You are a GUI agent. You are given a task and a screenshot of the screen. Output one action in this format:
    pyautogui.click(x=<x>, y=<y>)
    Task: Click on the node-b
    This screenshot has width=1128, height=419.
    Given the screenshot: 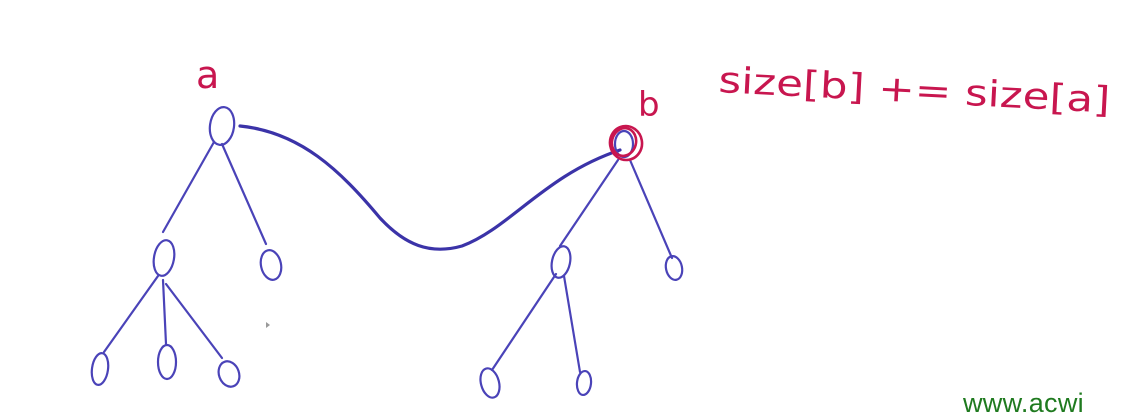 What is the action you would take?
    pyautogui.click(x=626, y=143)
    